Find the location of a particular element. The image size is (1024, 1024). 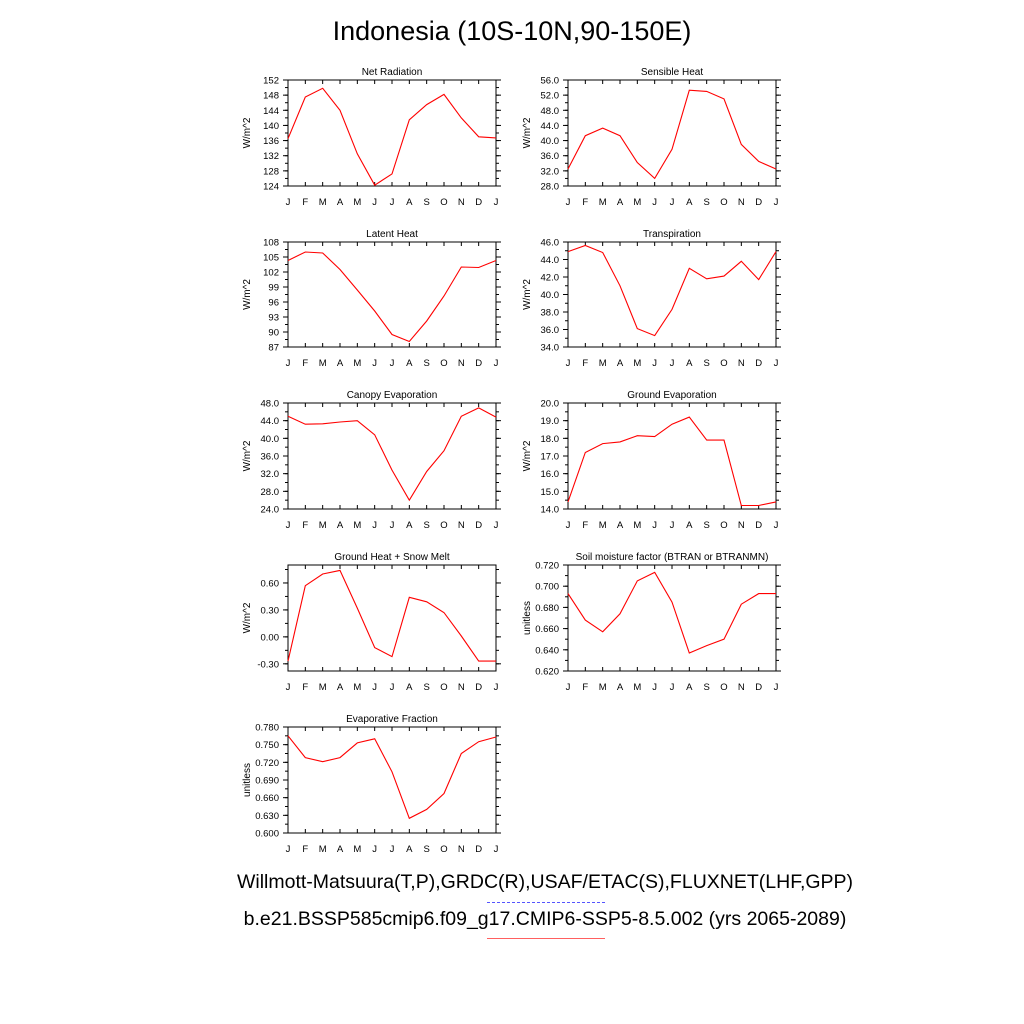

y-tick-label: 99 is located at coordinates (273, 288).